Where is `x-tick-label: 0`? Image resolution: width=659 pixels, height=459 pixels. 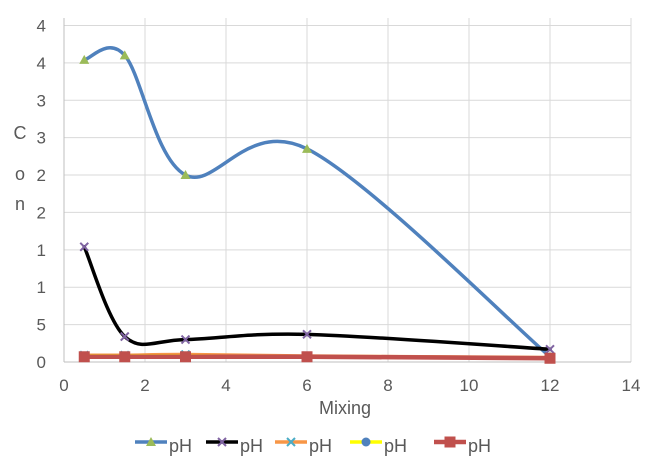 x-tick-label: 0 is located at coordinates (63, 385).